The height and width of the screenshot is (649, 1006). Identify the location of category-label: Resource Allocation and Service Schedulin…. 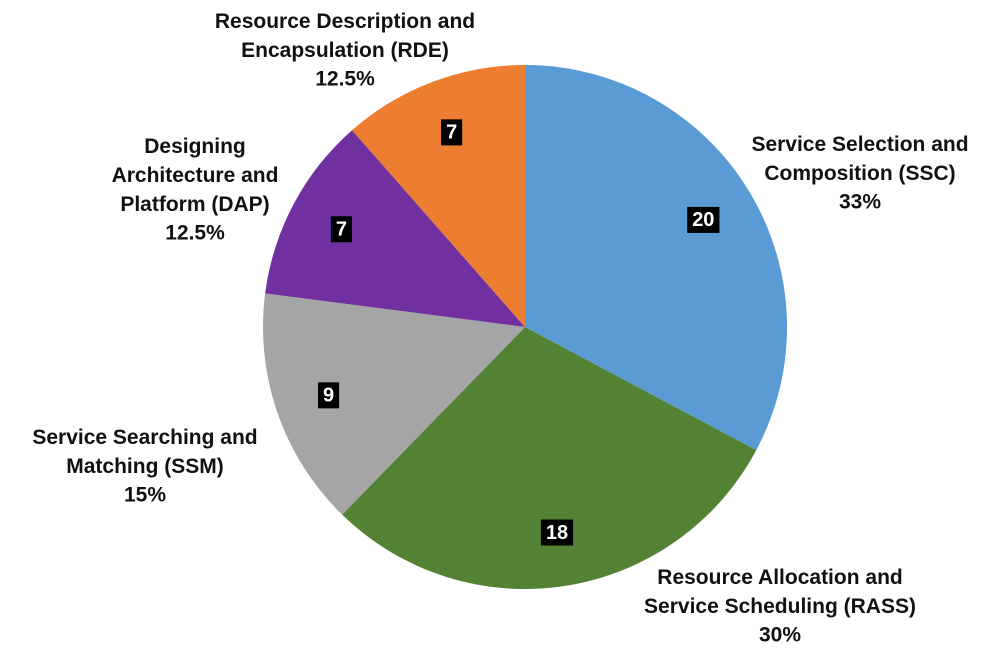
(780, 592).